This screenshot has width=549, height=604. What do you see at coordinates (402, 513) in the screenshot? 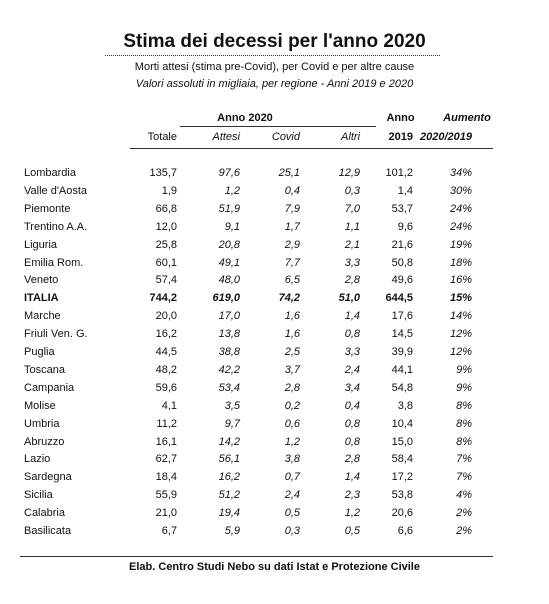
I see `cell: 20,6` at bounding box center [402, 513].